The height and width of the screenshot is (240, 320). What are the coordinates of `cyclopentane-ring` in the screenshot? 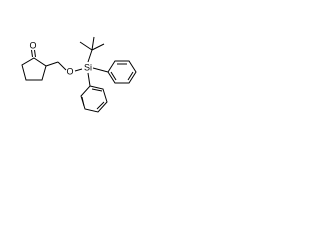 It's located at (34, 69).